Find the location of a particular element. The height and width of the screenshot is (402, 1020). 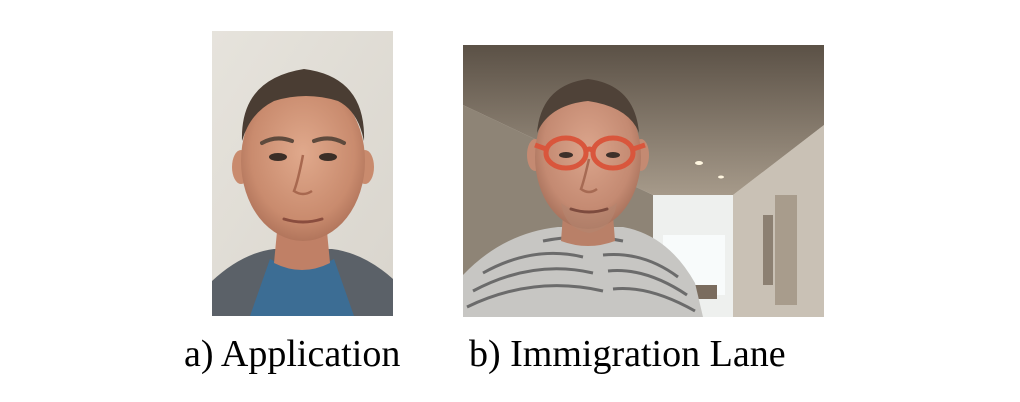

application-photo is located at coordinates (302, 173).